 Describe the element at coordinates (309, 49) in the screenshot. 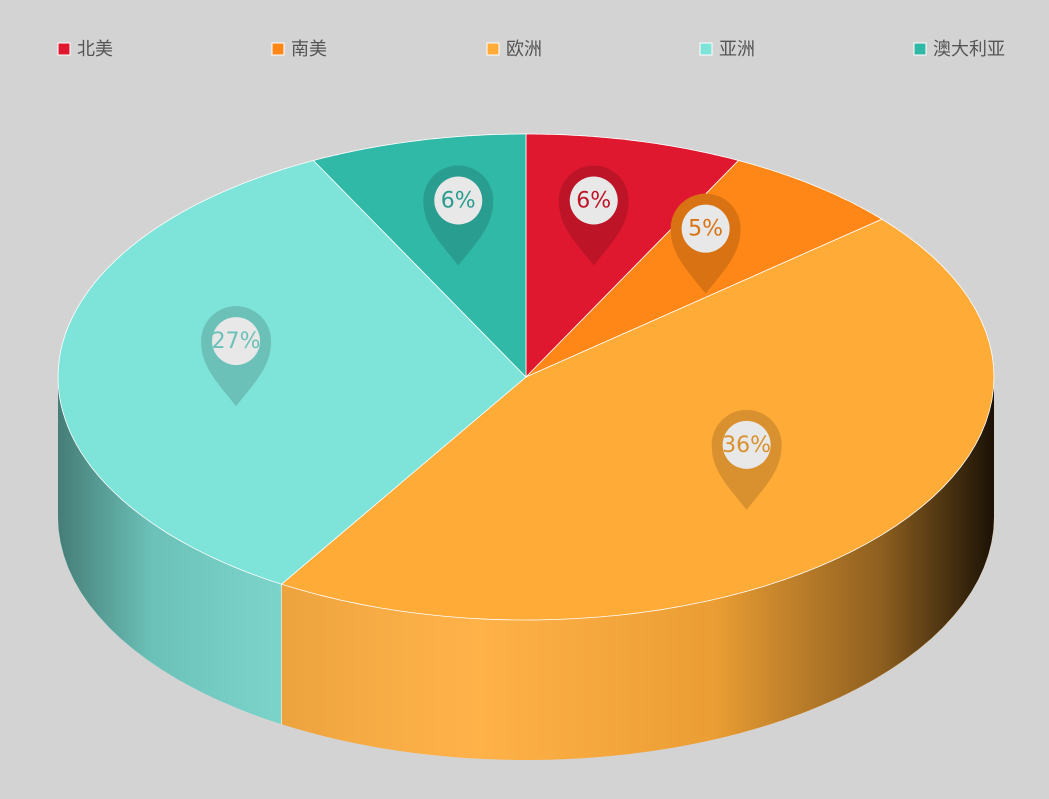

I see `legend-label: 南美` at that location.